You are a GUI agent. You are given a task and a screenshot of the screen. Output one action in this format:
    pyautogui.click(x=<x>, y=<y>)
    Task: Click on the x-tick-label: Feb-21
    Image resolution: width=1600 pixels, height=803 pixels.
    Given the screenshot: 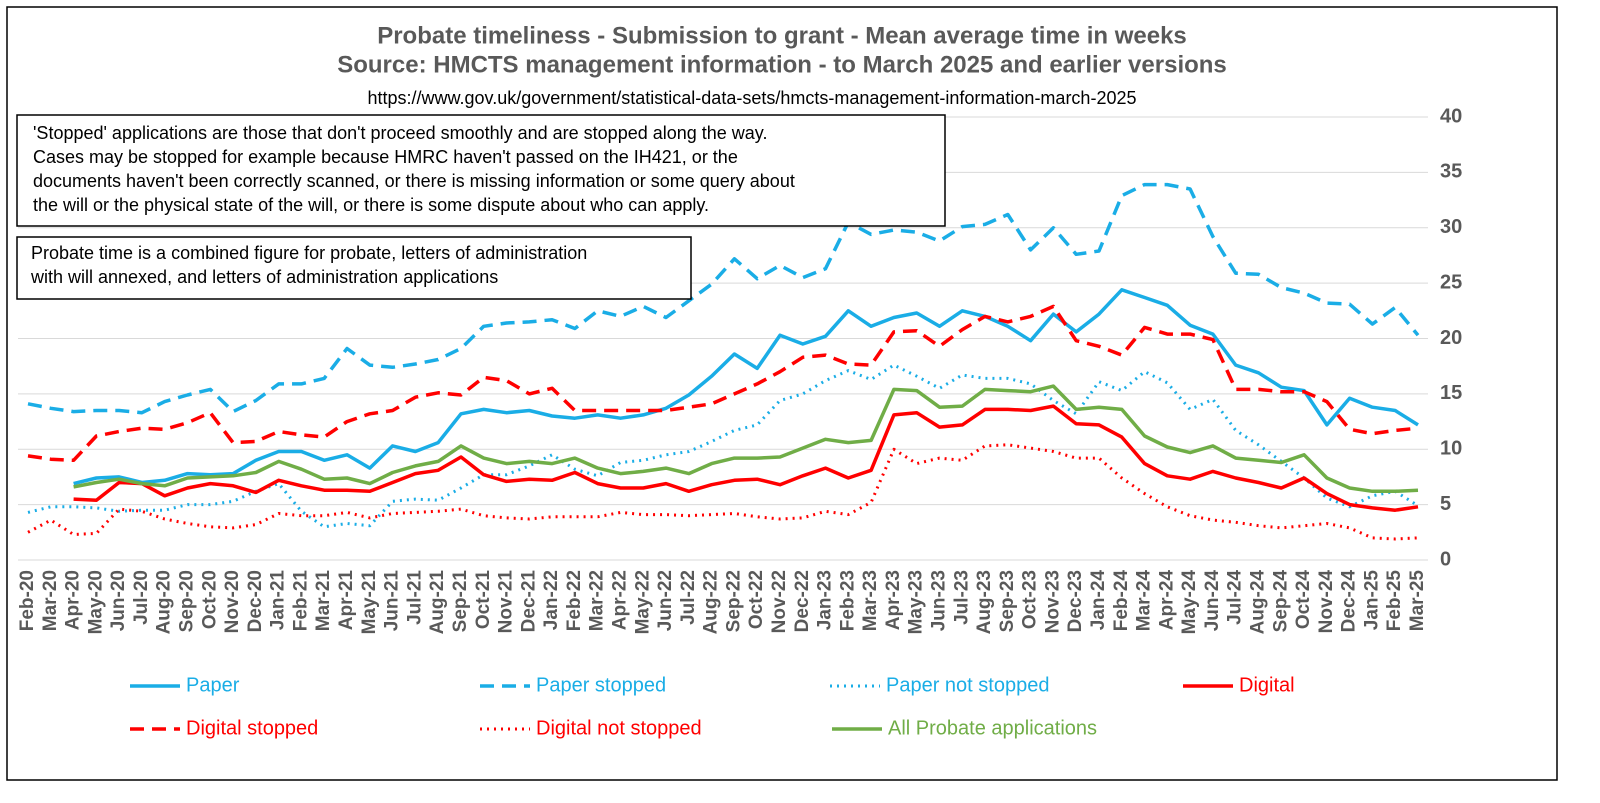 What is the action you would take?
    pyautogui.click(x=300, y=601)
    